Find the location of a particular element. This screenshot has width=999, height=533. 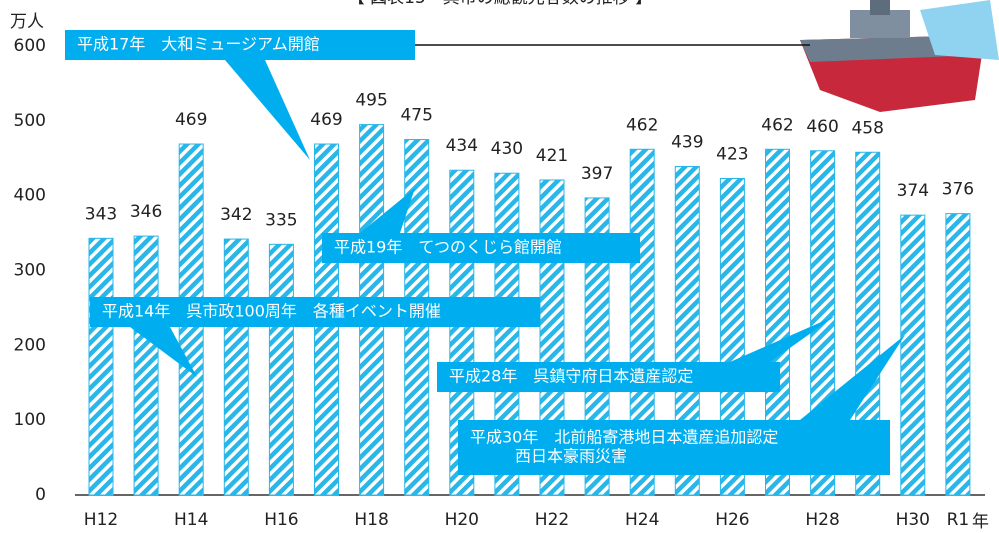

x-tick-label: R1 is located at coordinates (958, 520).